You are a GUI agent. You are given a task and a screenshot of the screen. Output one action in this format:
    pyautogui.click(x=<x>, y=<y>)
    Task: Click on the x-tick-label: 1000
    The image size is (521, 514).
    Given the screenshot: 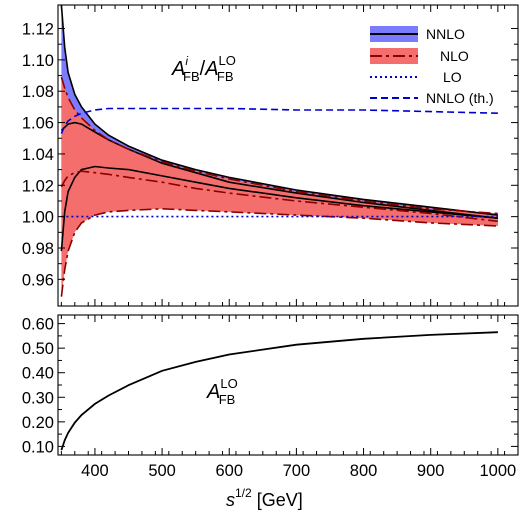 What is the action you would take?
    pyautogui.click(x=497, y=471)
    